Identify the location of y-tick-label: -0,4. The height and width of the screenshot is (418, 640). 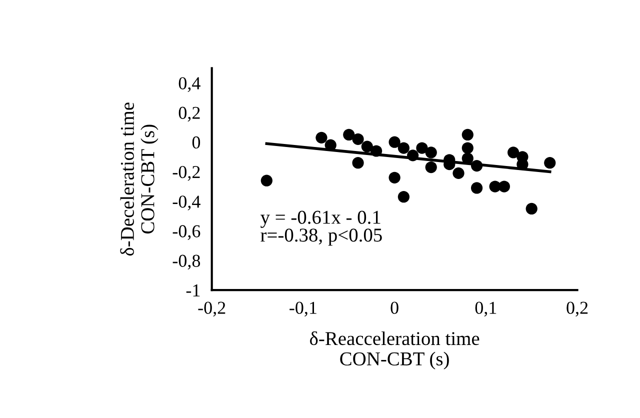
(186, 203).